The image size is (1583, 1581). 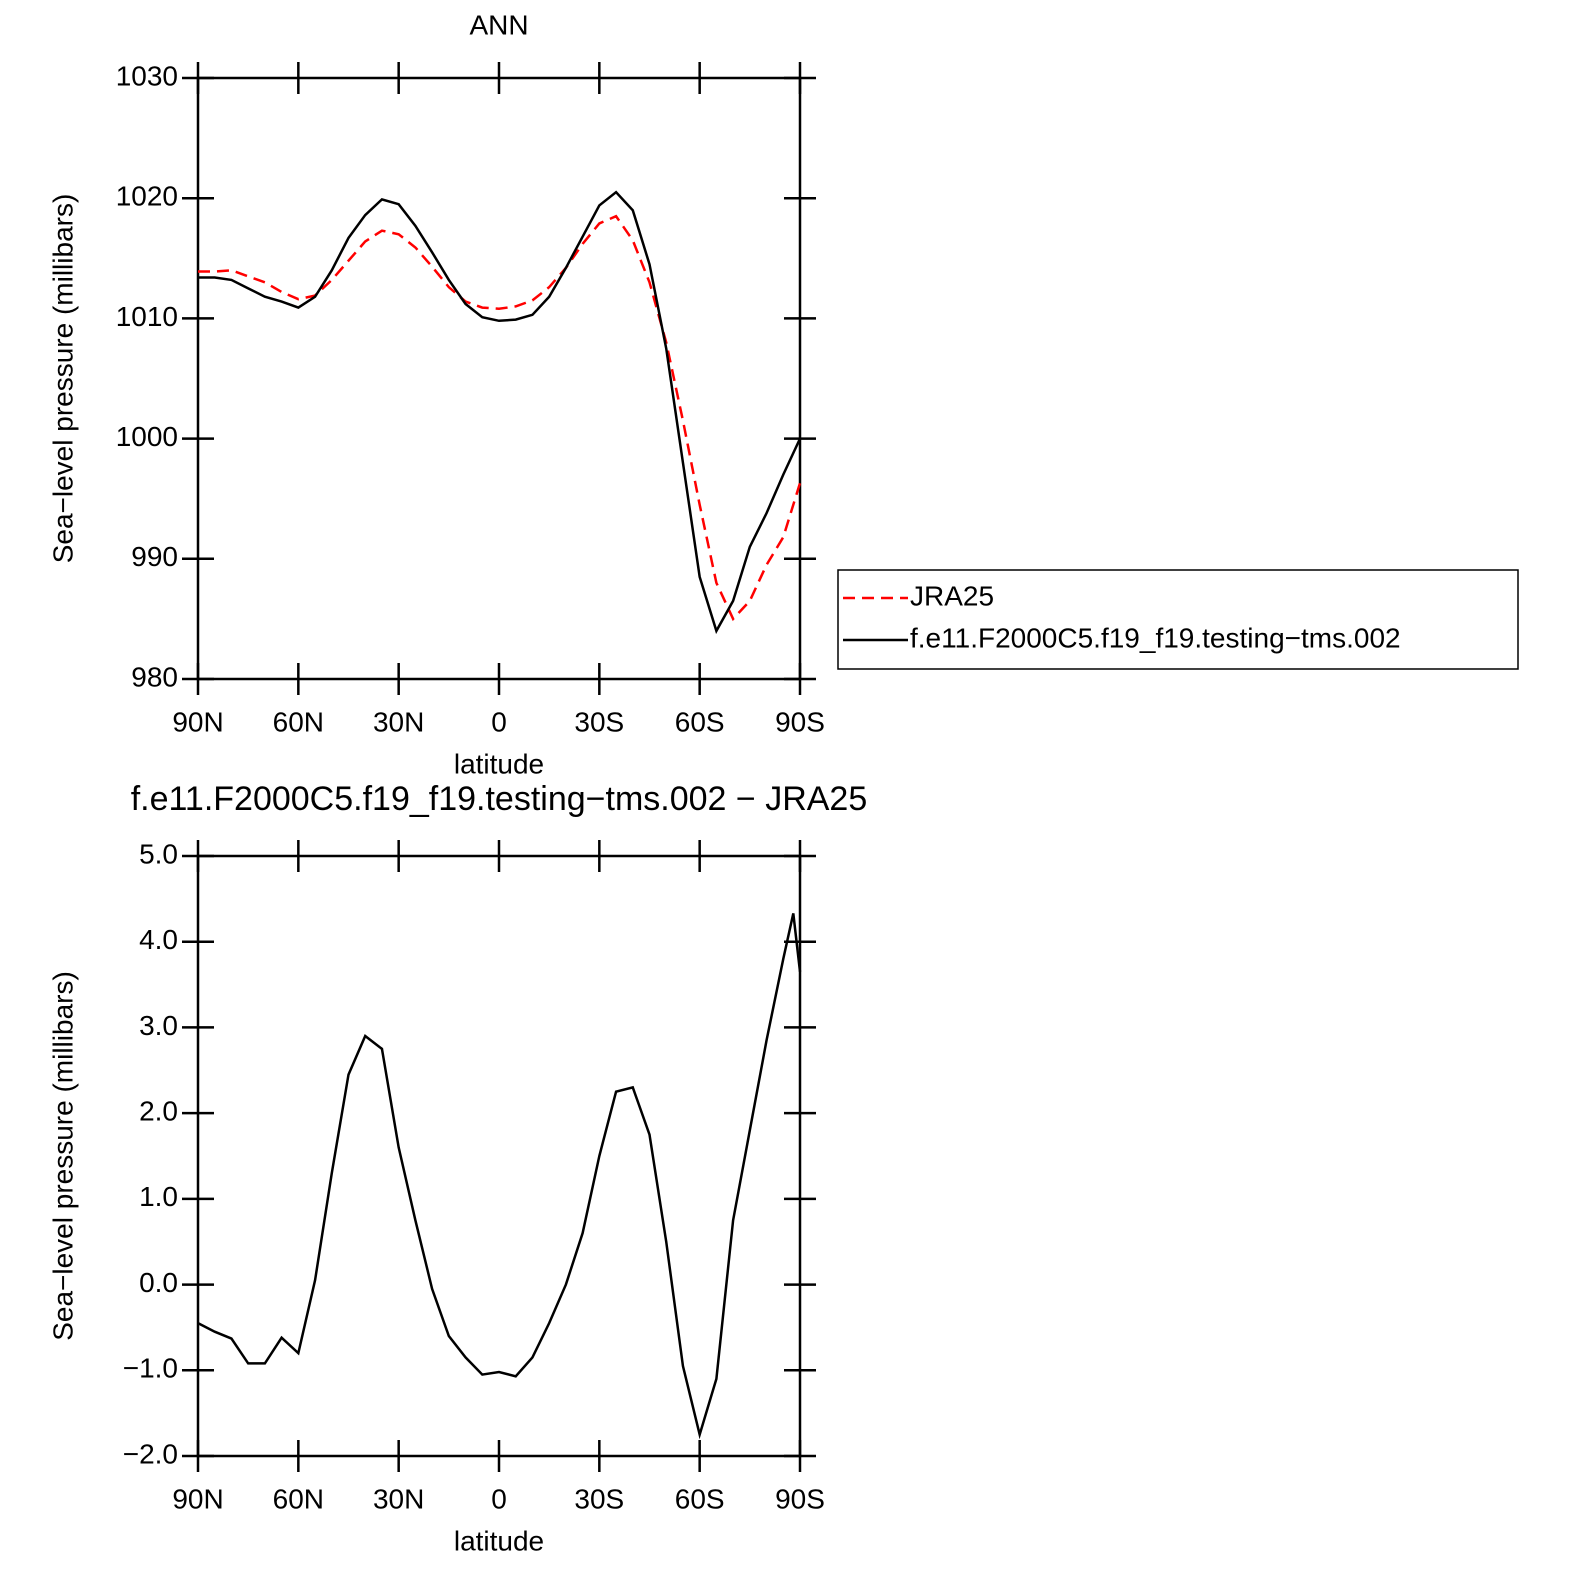 What do you see at coordinates (147, 75) in the screenshot?
I see `y-tick-label: 1030` at bounding box center [147, 75].